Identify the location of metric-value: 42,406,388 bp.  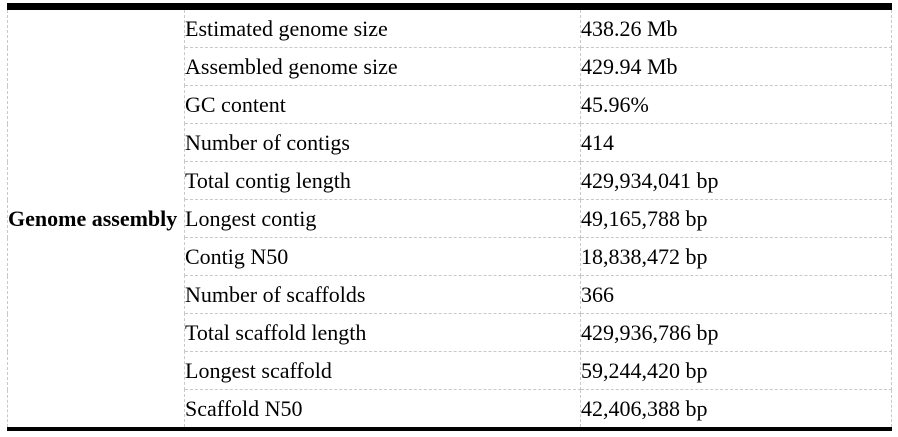
(736, 409).